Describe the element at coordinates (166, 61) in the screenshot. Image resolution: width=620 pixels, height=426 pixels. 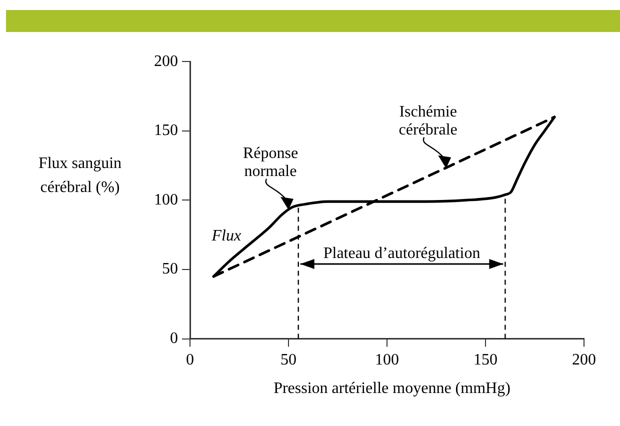
I see `y-tick-label: 200` at that location.